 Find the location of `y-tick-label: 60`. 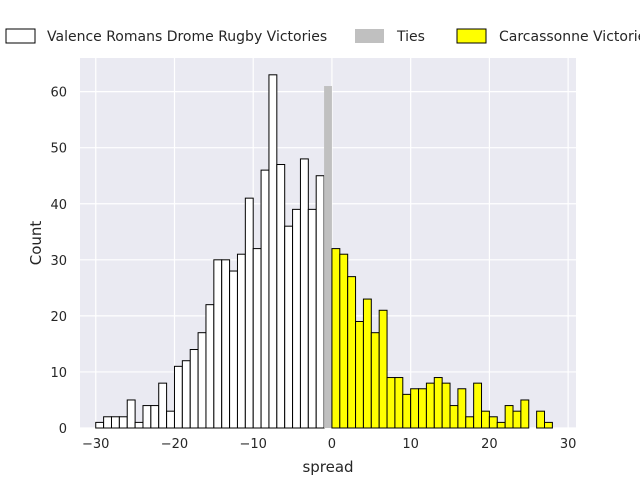

y-tick-label: 60 is located at coordinates (58, 93).